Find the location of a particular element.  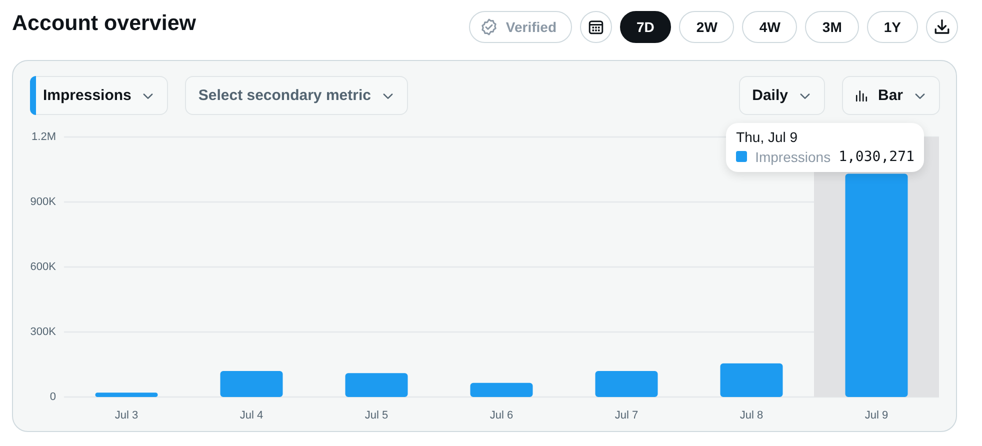

text: Daily is located at coordinates (770, 95).